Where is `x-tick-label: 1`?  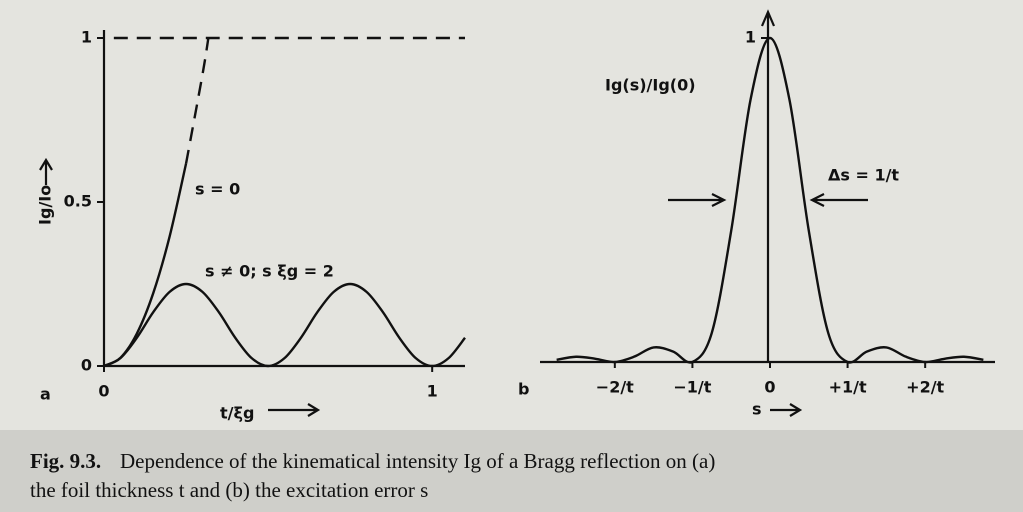 x-tick-label: 1 is located at coordinates (432, 391).